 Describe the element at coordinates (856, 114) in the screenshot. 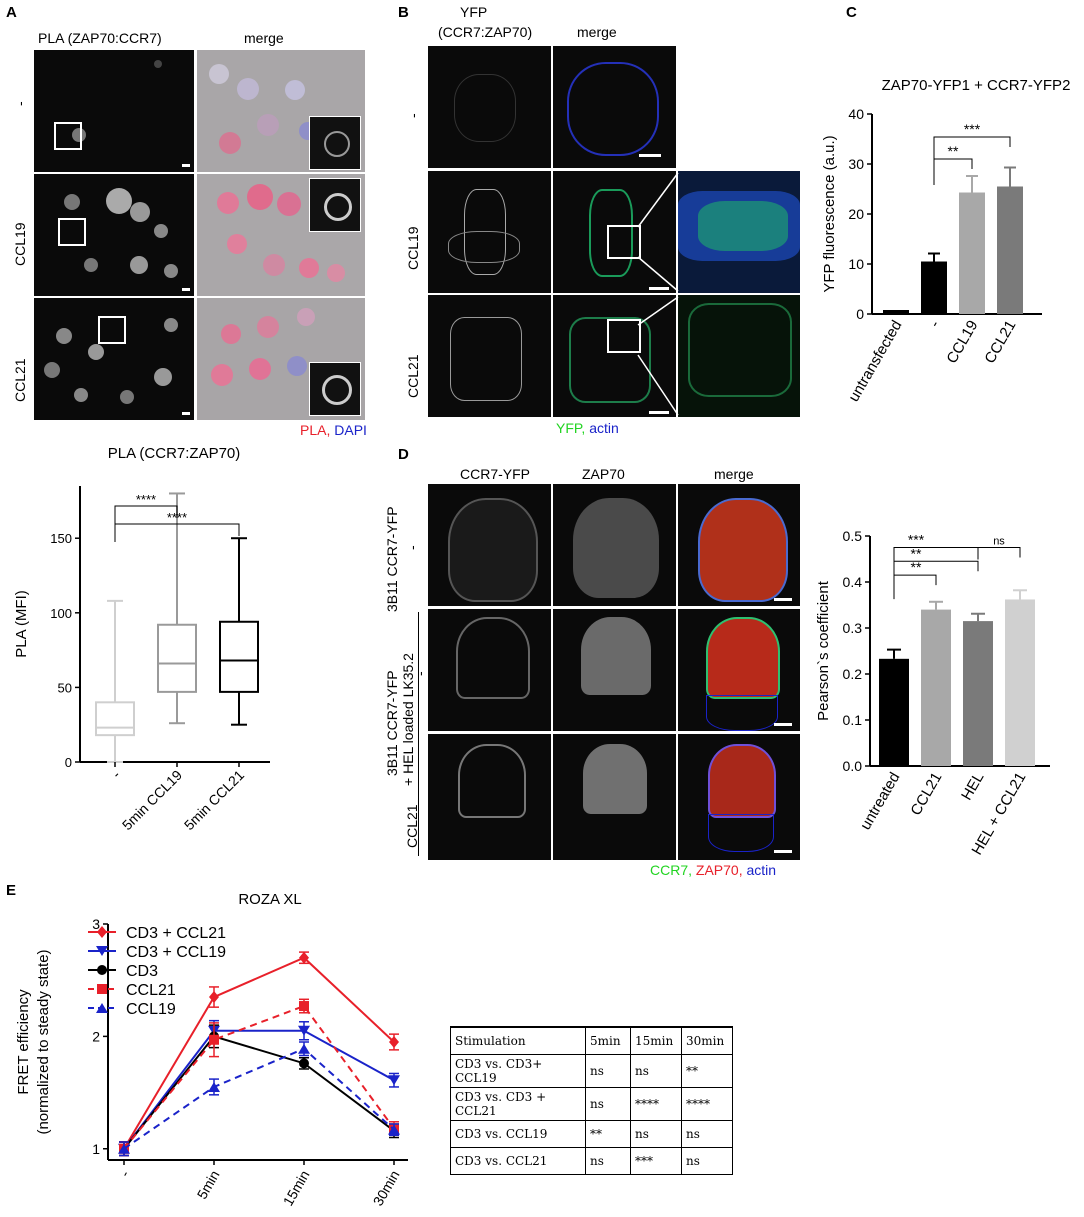

I see `y-tick-label: 40` at that location.